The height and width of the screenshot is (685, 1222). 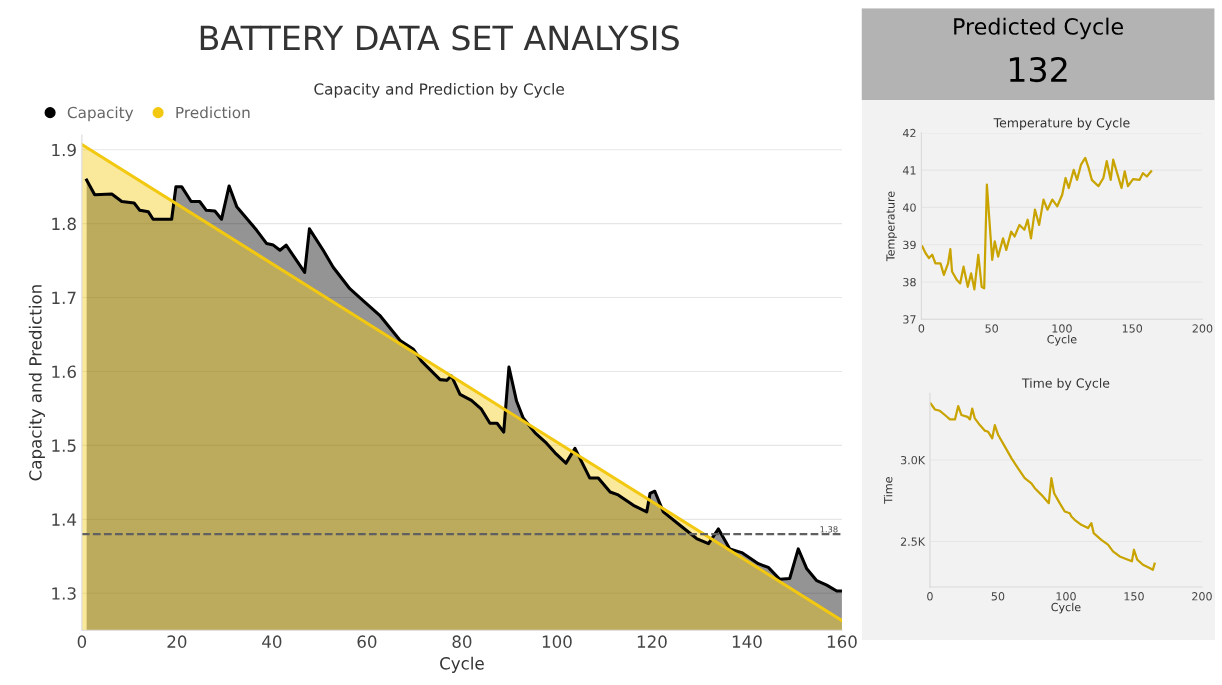 I want to click on x-tick-label: 40, so click(x=272, y=641).